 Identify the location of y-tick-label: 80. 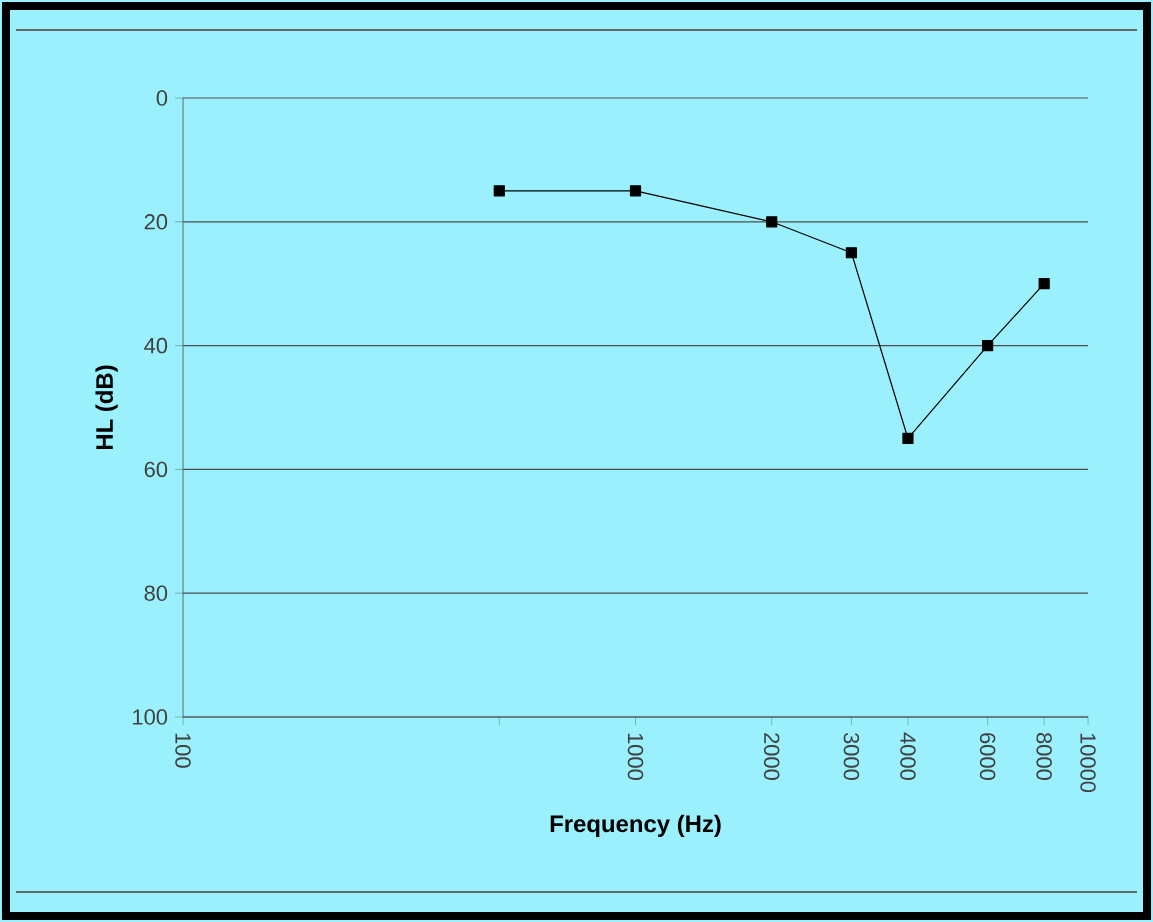
(156, 593).